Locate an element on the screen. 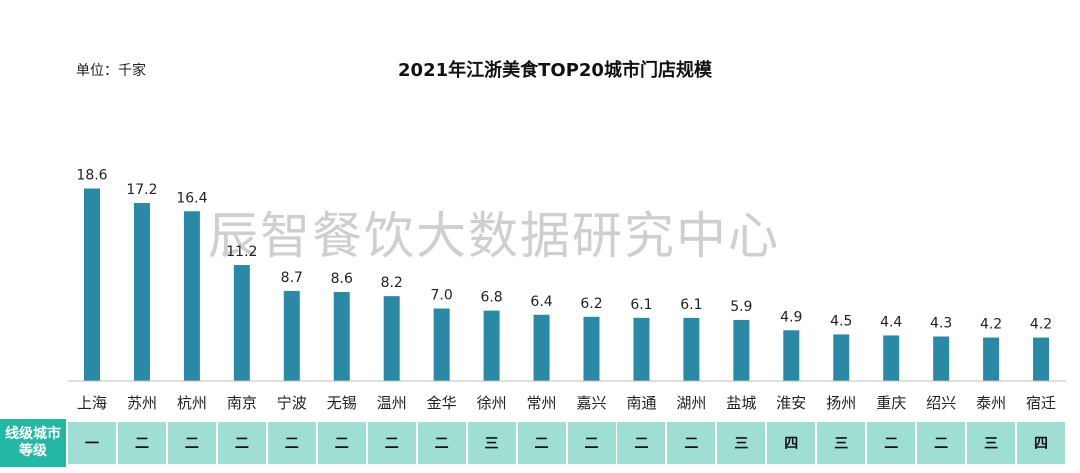 The image size is (1080, 473). watermark: 辰智餐饮大数据研究中心 is located at coordinates (494, 236).